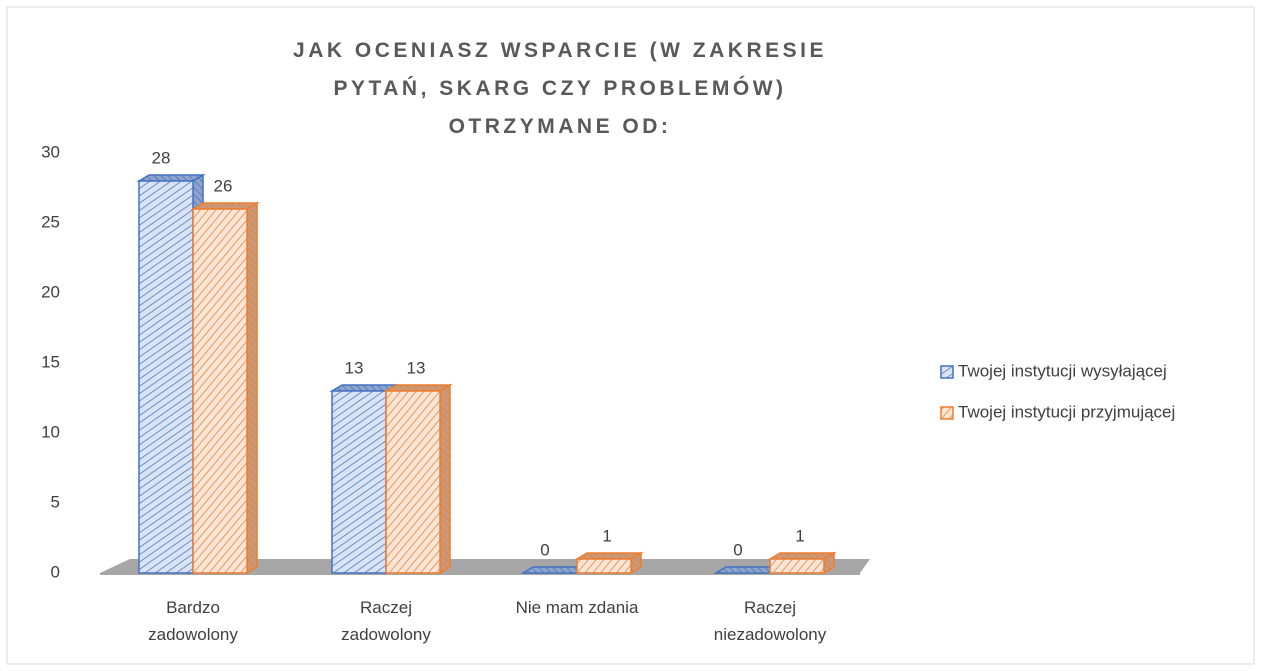 The width and height of the screenshot is (1261, 671). What do you see at coordinates (50, 291) in the screenshot?
I see `y-tick-label: 20` at bounding box center [50, 291].